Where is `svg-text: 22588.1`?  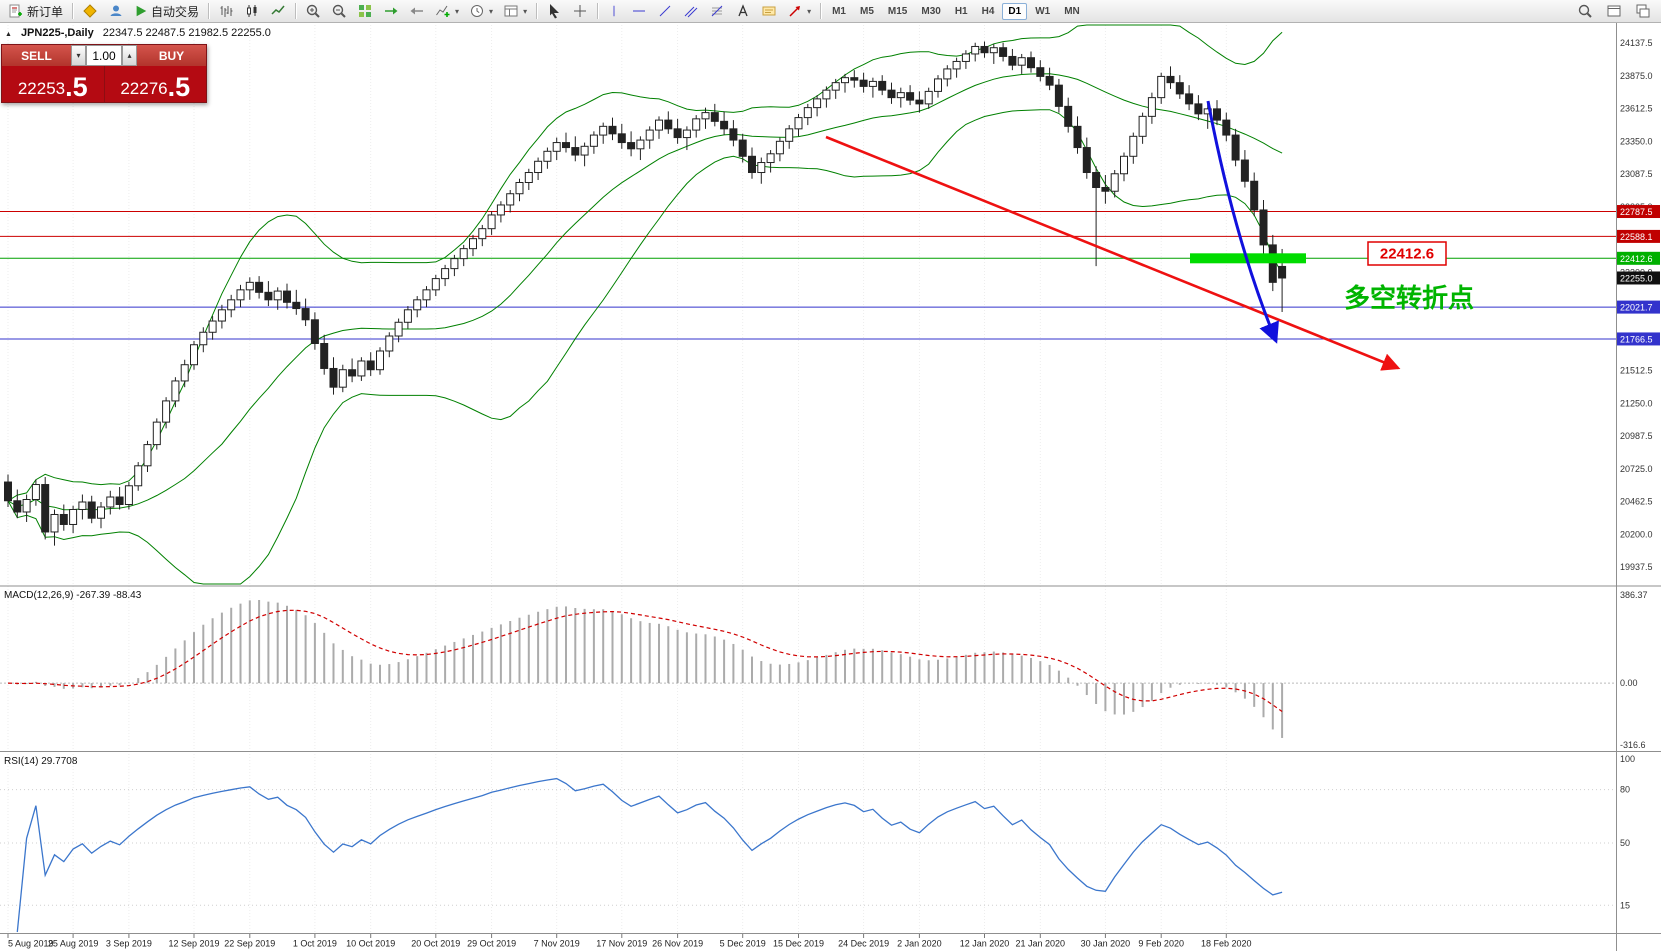
svg-text: 22588.1 is located at coordinates (1636, 237).